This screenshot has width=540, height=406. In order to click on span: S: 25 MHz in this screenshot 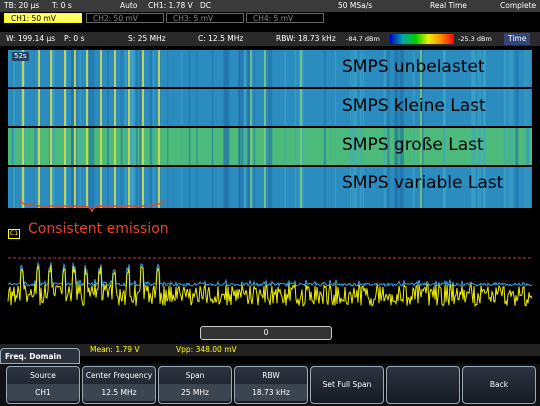, I will do `click(147, 38)`.